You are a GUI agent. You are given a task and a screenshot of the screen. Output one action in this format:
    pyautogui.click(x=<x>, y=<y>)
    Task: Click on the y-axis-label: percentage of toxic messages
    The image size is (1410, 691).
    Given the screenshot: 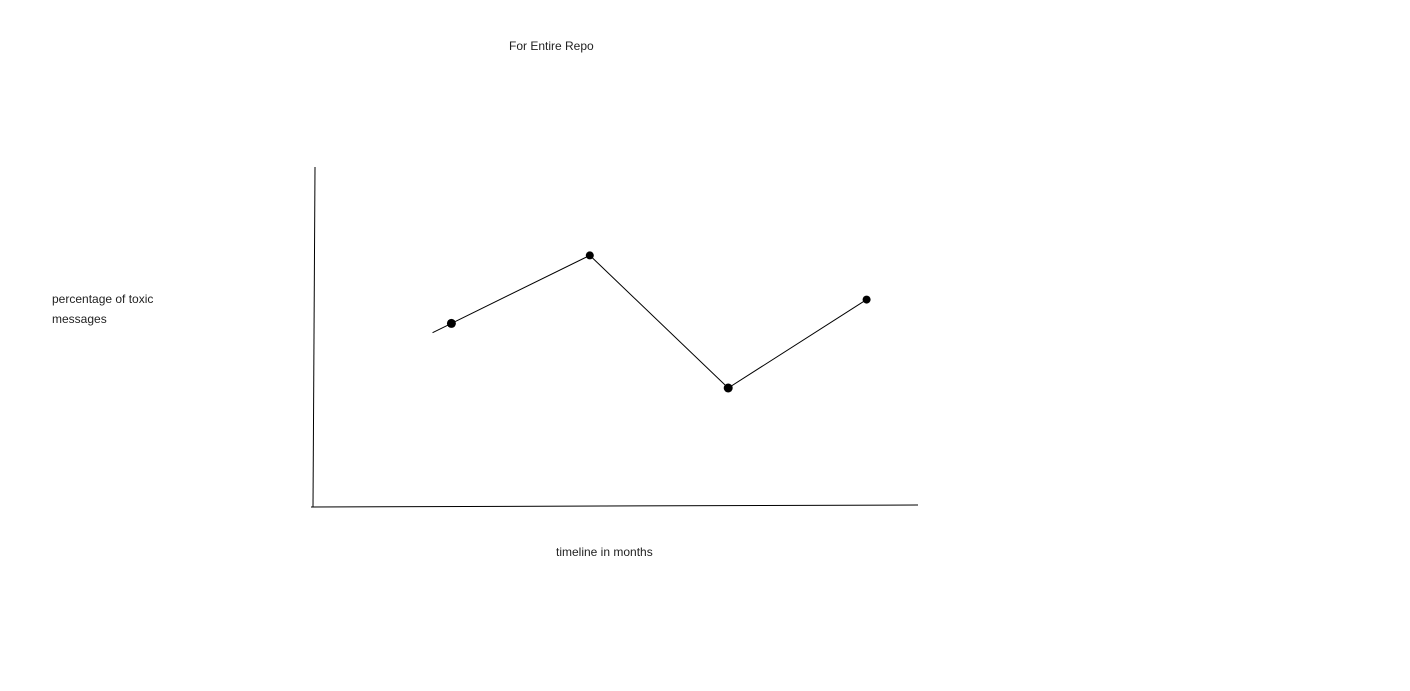 What is the action you would take?
    pyautogui.click(x=103, y=309)
    